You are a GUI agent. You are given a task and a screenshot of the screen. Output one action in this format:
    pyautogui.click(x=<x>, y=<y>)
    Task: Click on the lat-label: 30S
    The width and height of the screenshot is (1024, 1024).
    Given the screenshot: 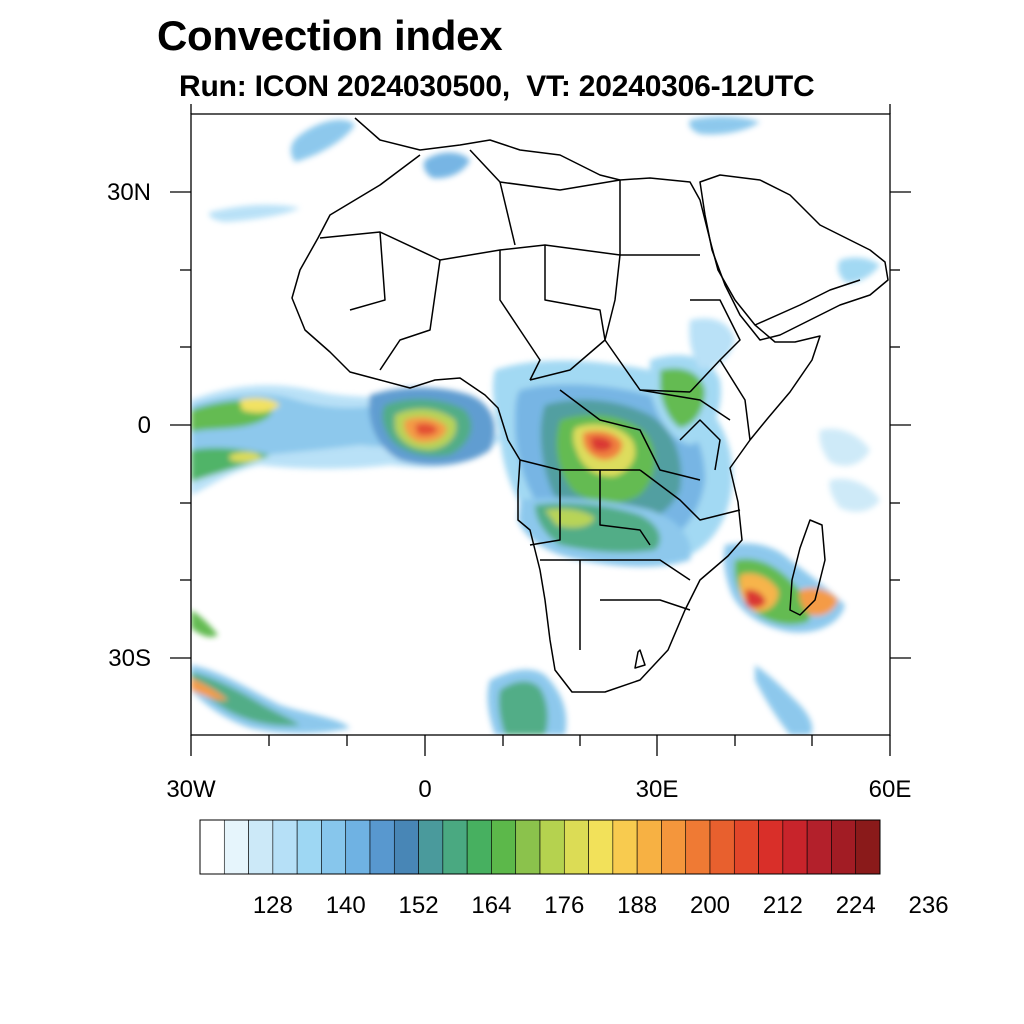 What is the action you would take?
    pyautogui.click(x=129, y=658)
    